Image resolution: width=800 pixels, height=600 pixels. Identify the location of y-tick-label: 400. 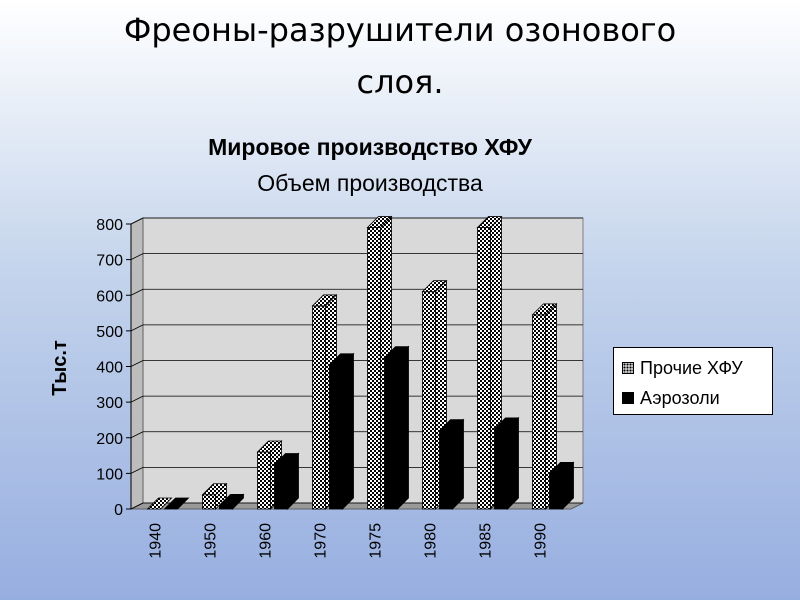
(109, 368).